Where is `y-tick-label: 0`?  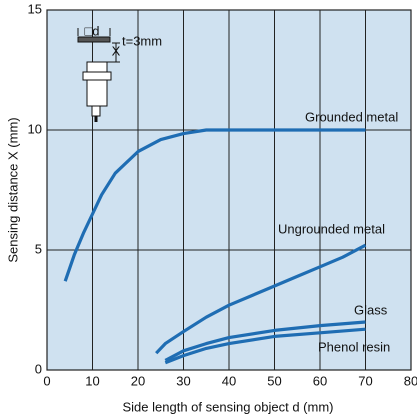 y-tick-label: 0 is located at coordinates (38, 368).